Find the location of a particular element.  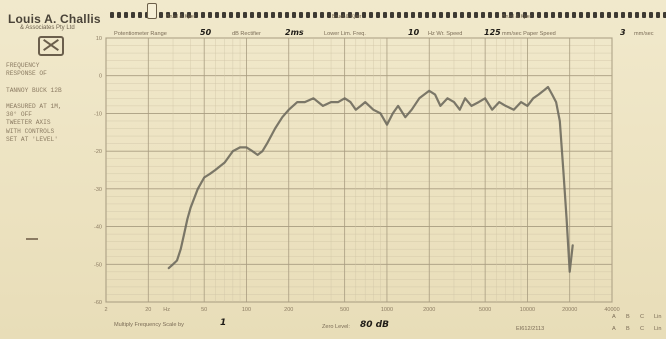

lower-lim-value: 10 is located at coordinates (414, 32).